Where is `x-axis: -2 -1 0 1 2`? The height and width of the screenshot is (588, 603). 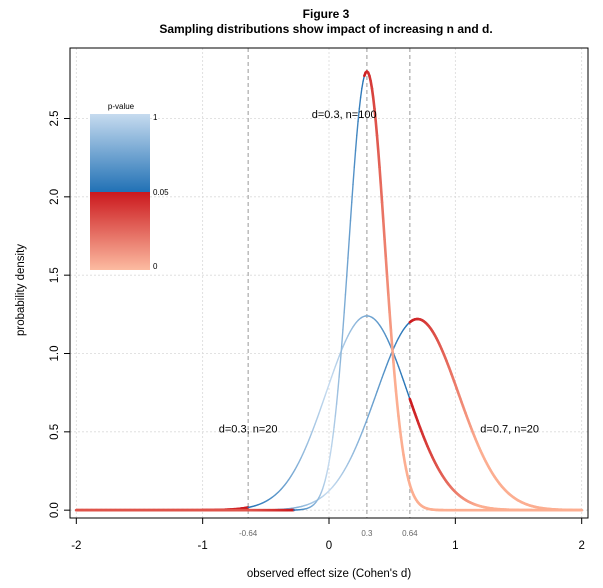 x-axis: -2 -1 0 1 2 is located at coordinates (328, 535).